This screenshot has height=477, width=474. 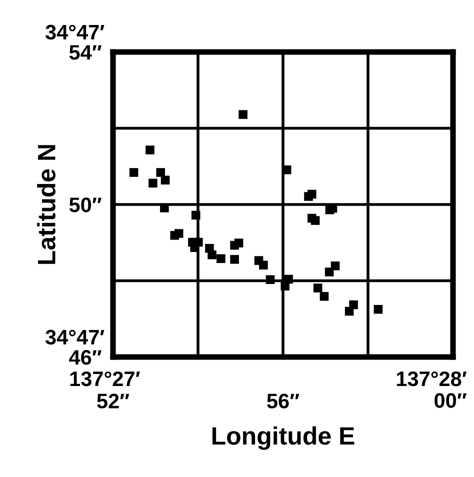 I want to click on x-tick-label: 52″, so click(x=113, y=401).